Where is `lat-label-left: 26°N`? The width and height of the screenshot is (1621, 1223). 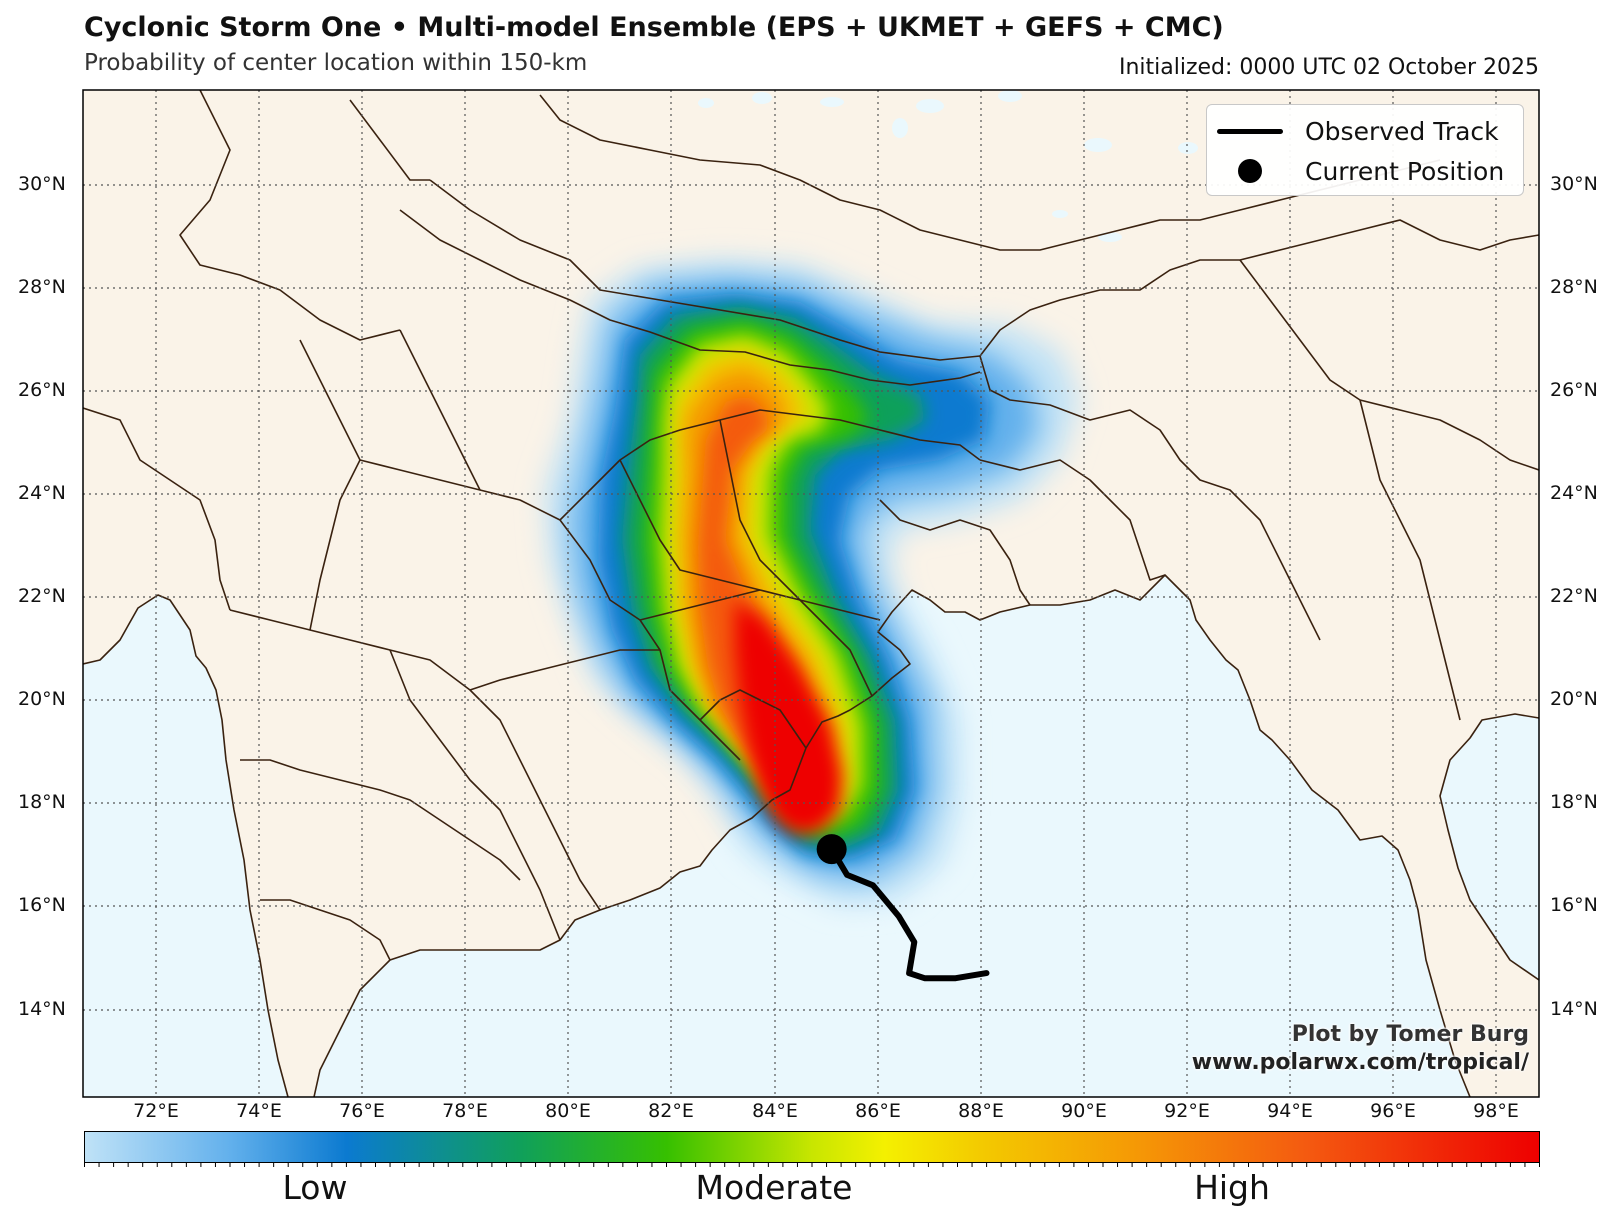 lat-label-left: 26°N is located at coordinates (42, 390).